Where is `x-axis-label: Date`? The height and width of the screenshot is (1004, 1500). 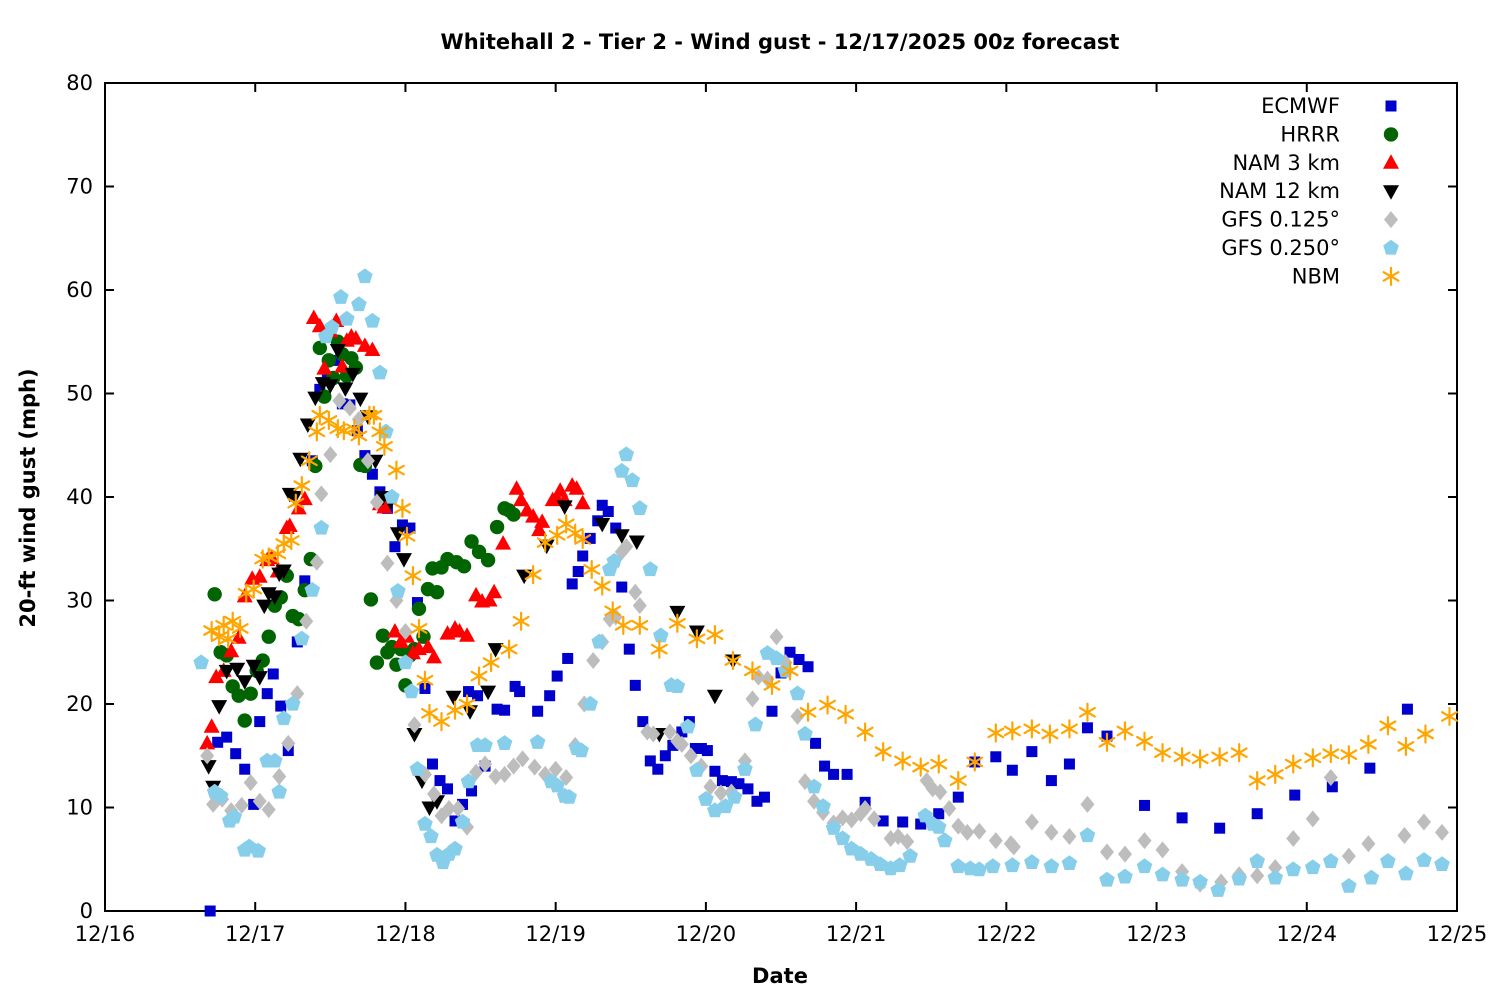
x-axis-label: Date is located at coordinates (780, 976).